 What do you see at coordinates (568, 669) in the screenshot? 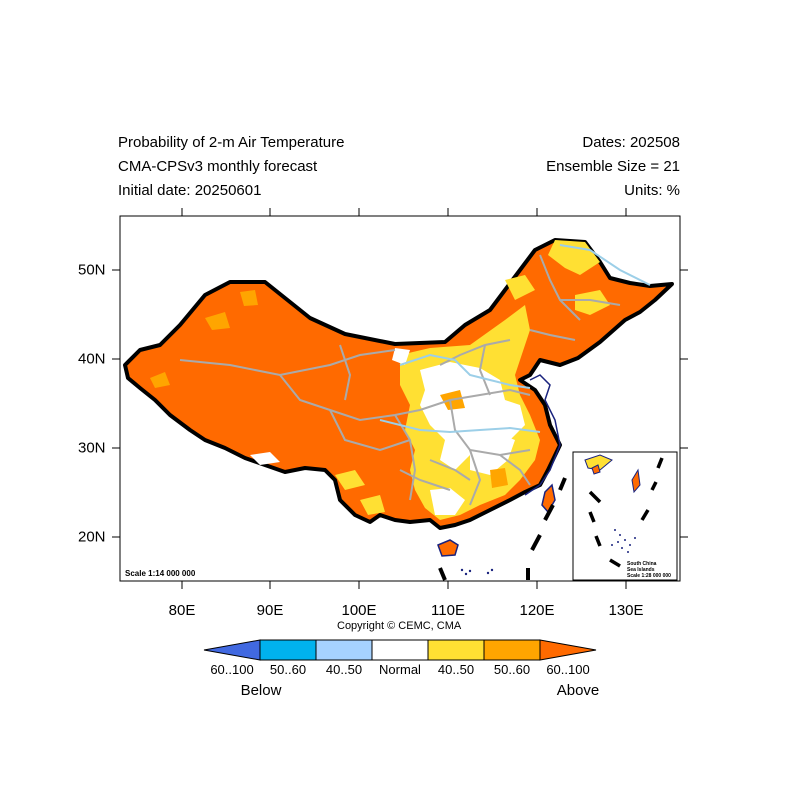
I see `colorbar-label-7: 60..100` at bounding box center [568, 669].